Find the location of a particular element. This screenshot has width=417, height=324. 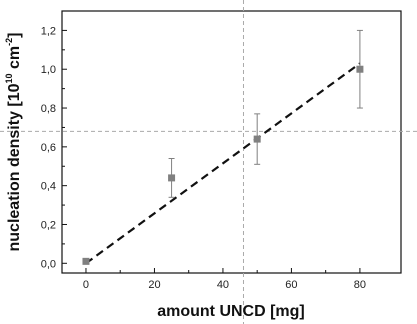

y-tick-label-0: 0,0 is located at coordinates (48, 264).